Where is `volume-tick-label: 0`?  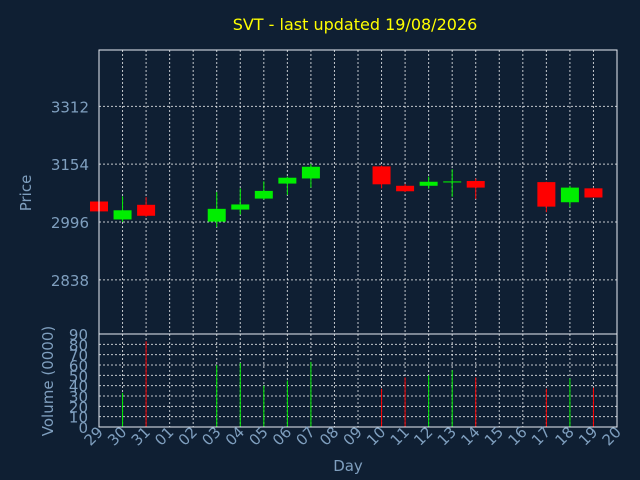 volume-tick-label: 0 is located at coordinates (83, 428).